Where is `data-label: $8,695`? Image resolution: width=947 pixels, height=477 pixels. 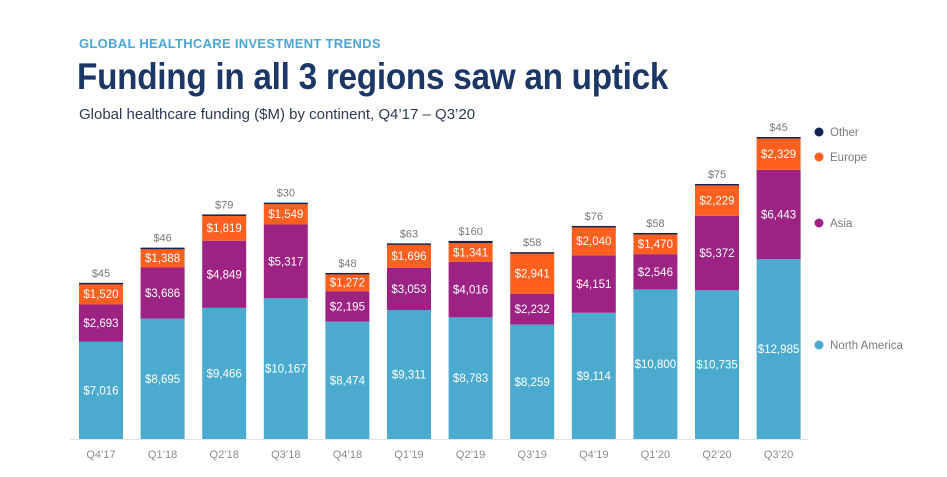
data-label: $8,695 is located at coordinates (162, 380).